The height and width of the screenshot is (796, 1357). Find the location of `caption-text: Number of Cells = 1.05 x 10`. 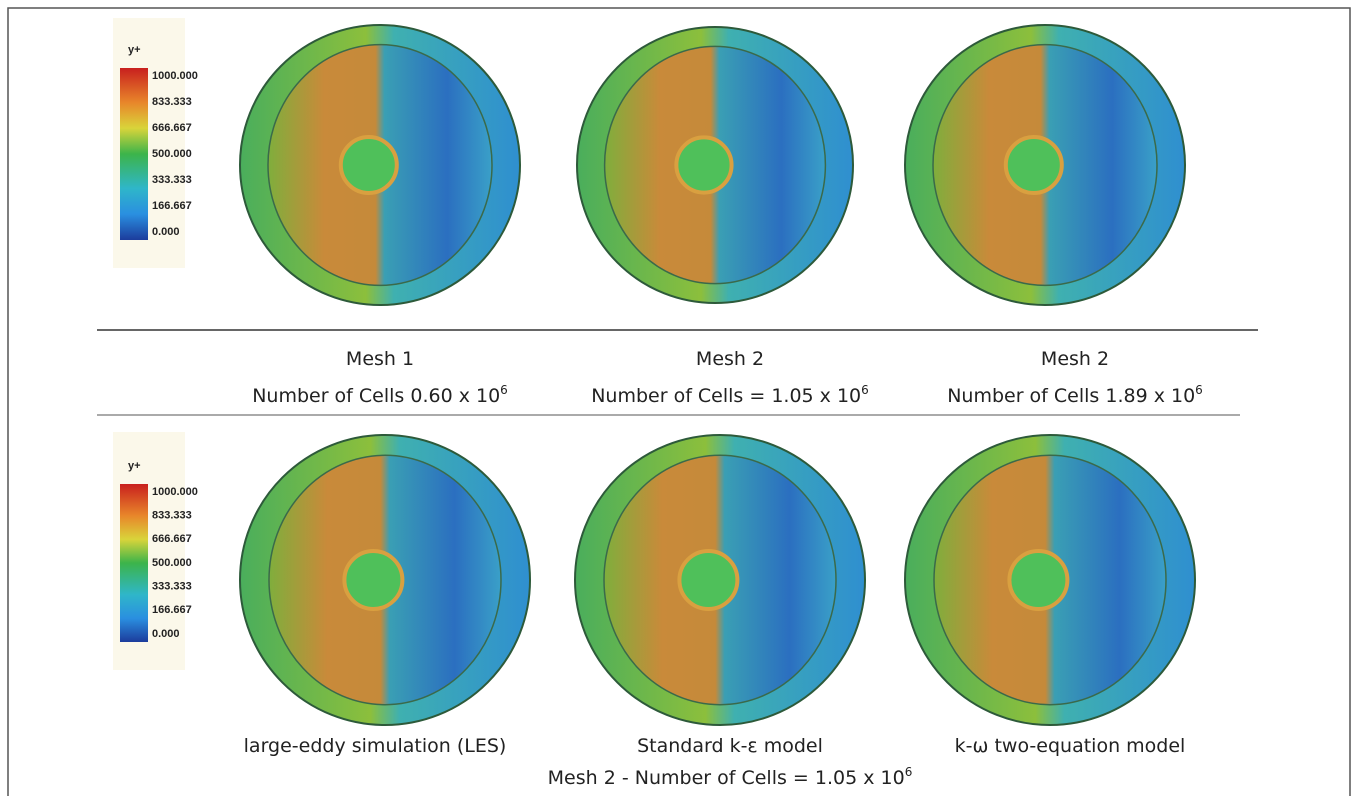

caption-text: Number of Cells = 1.05 x 10 is located at coordinates (726, 396).